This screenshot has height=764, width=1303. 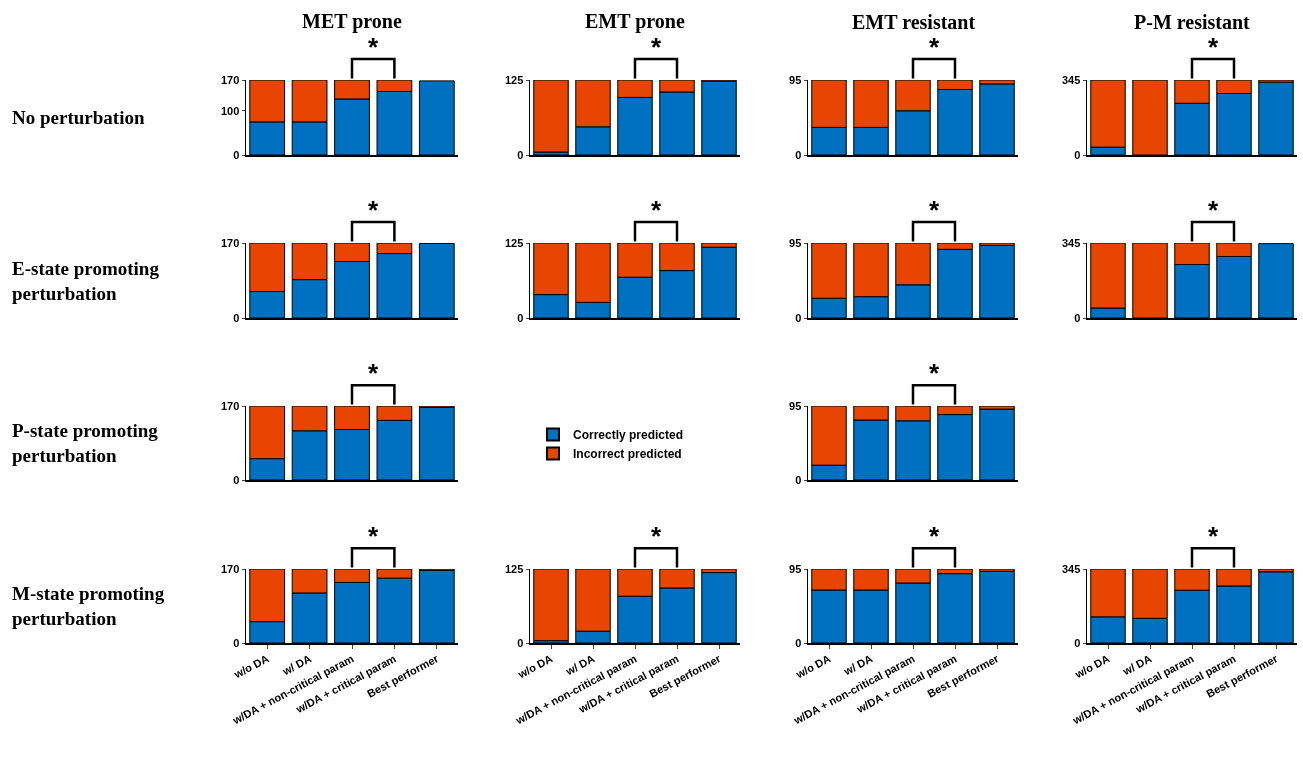 What do you see at coordinates (635, 21) in the screenshot?
I see `chart-title: EMT prone` at bounding box center [635, 21].